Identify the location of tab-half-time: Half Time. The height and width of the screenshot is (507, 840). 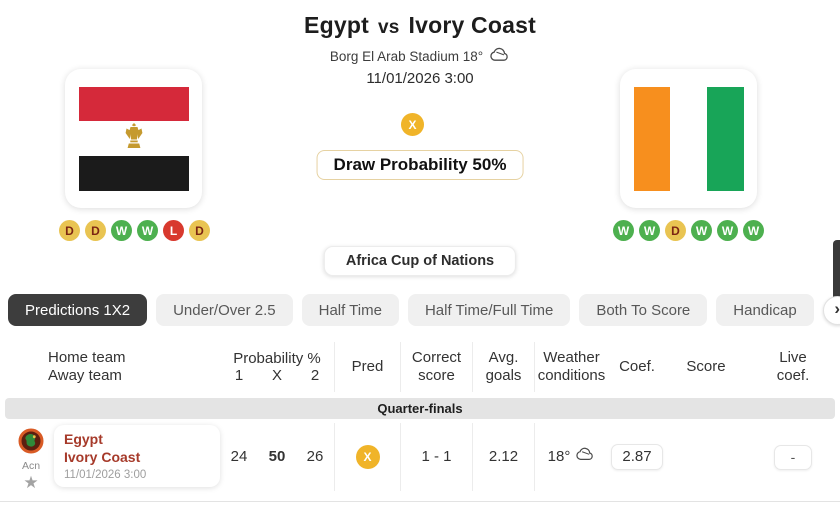
(350, 310).